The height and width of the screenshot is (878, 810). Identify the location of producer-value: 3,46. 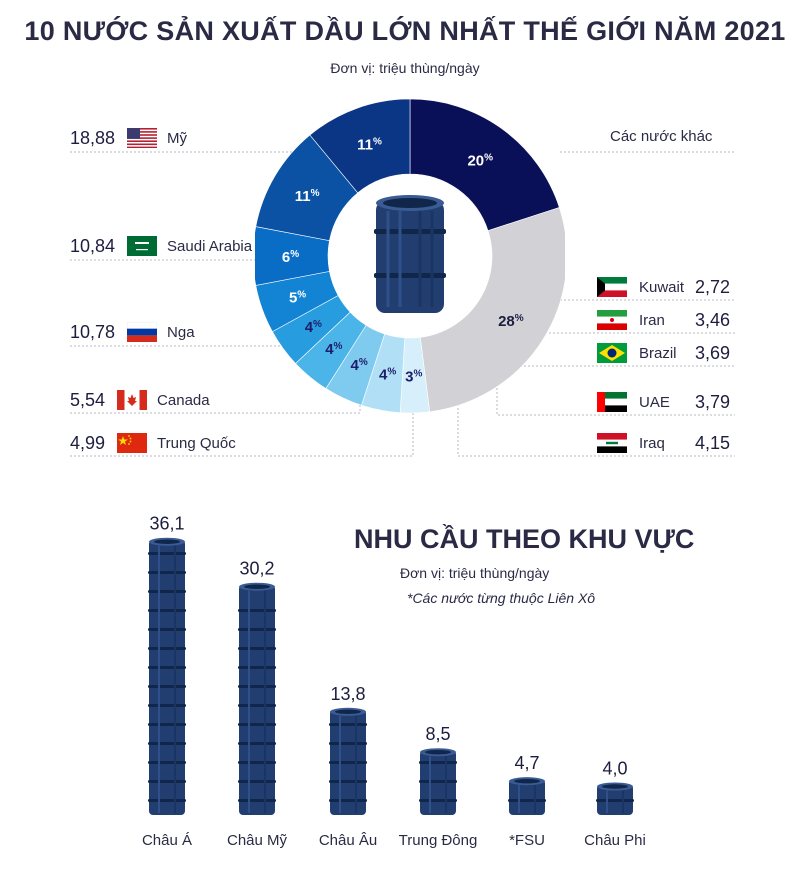
(713, 319).